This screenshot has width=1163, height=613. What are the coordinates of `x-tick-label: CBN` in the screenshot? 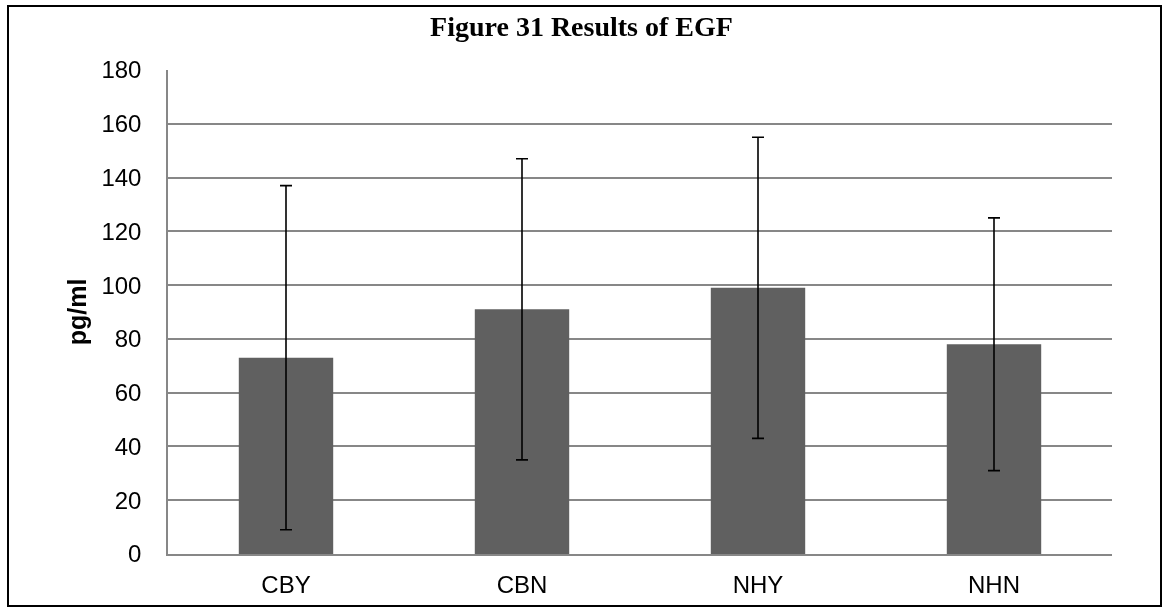 It's located at (522, 584).